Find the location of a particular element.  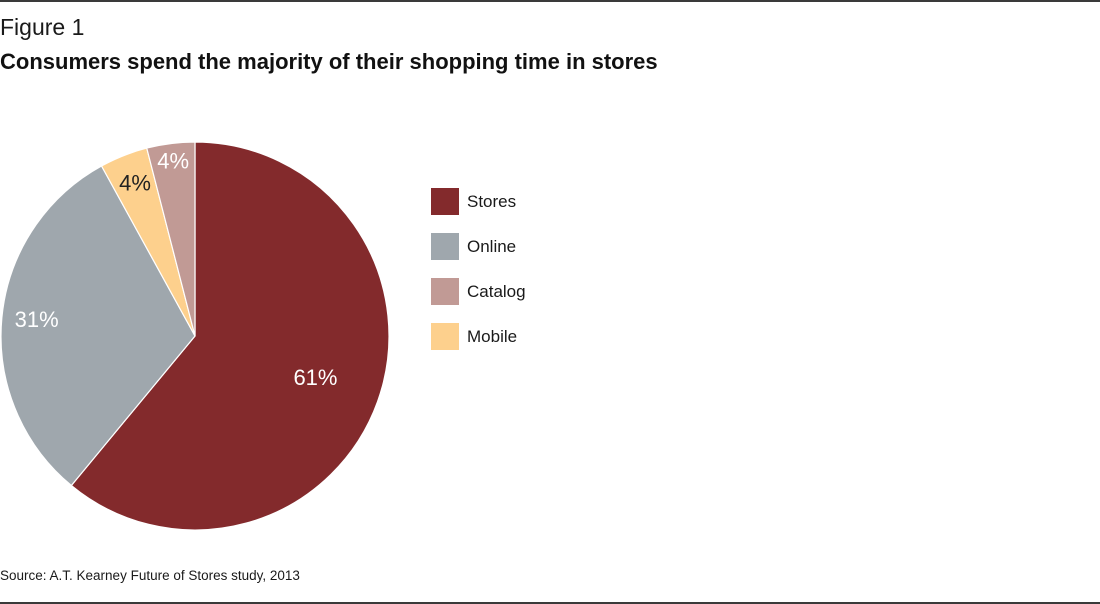

legend-label-mobile: Mobile is located at coordinates (492, 336).